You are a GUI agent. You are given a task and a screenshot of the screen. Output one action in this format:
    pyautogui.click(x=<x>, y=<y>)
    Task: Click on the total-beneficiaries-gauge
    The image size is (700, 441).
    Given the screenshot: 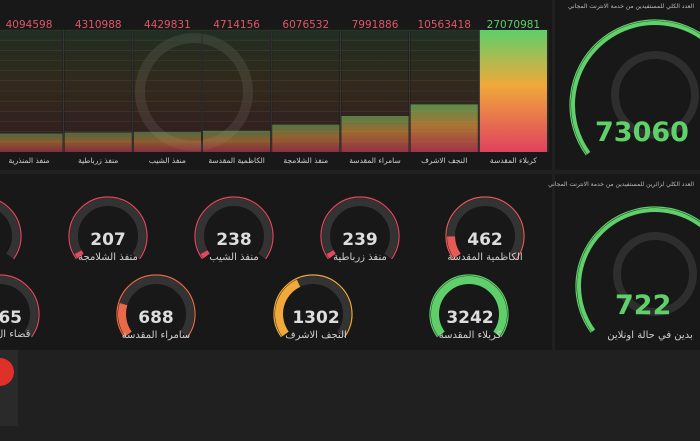 What is the action you would take?
    pyautogui.click(x=634, y=87)
    